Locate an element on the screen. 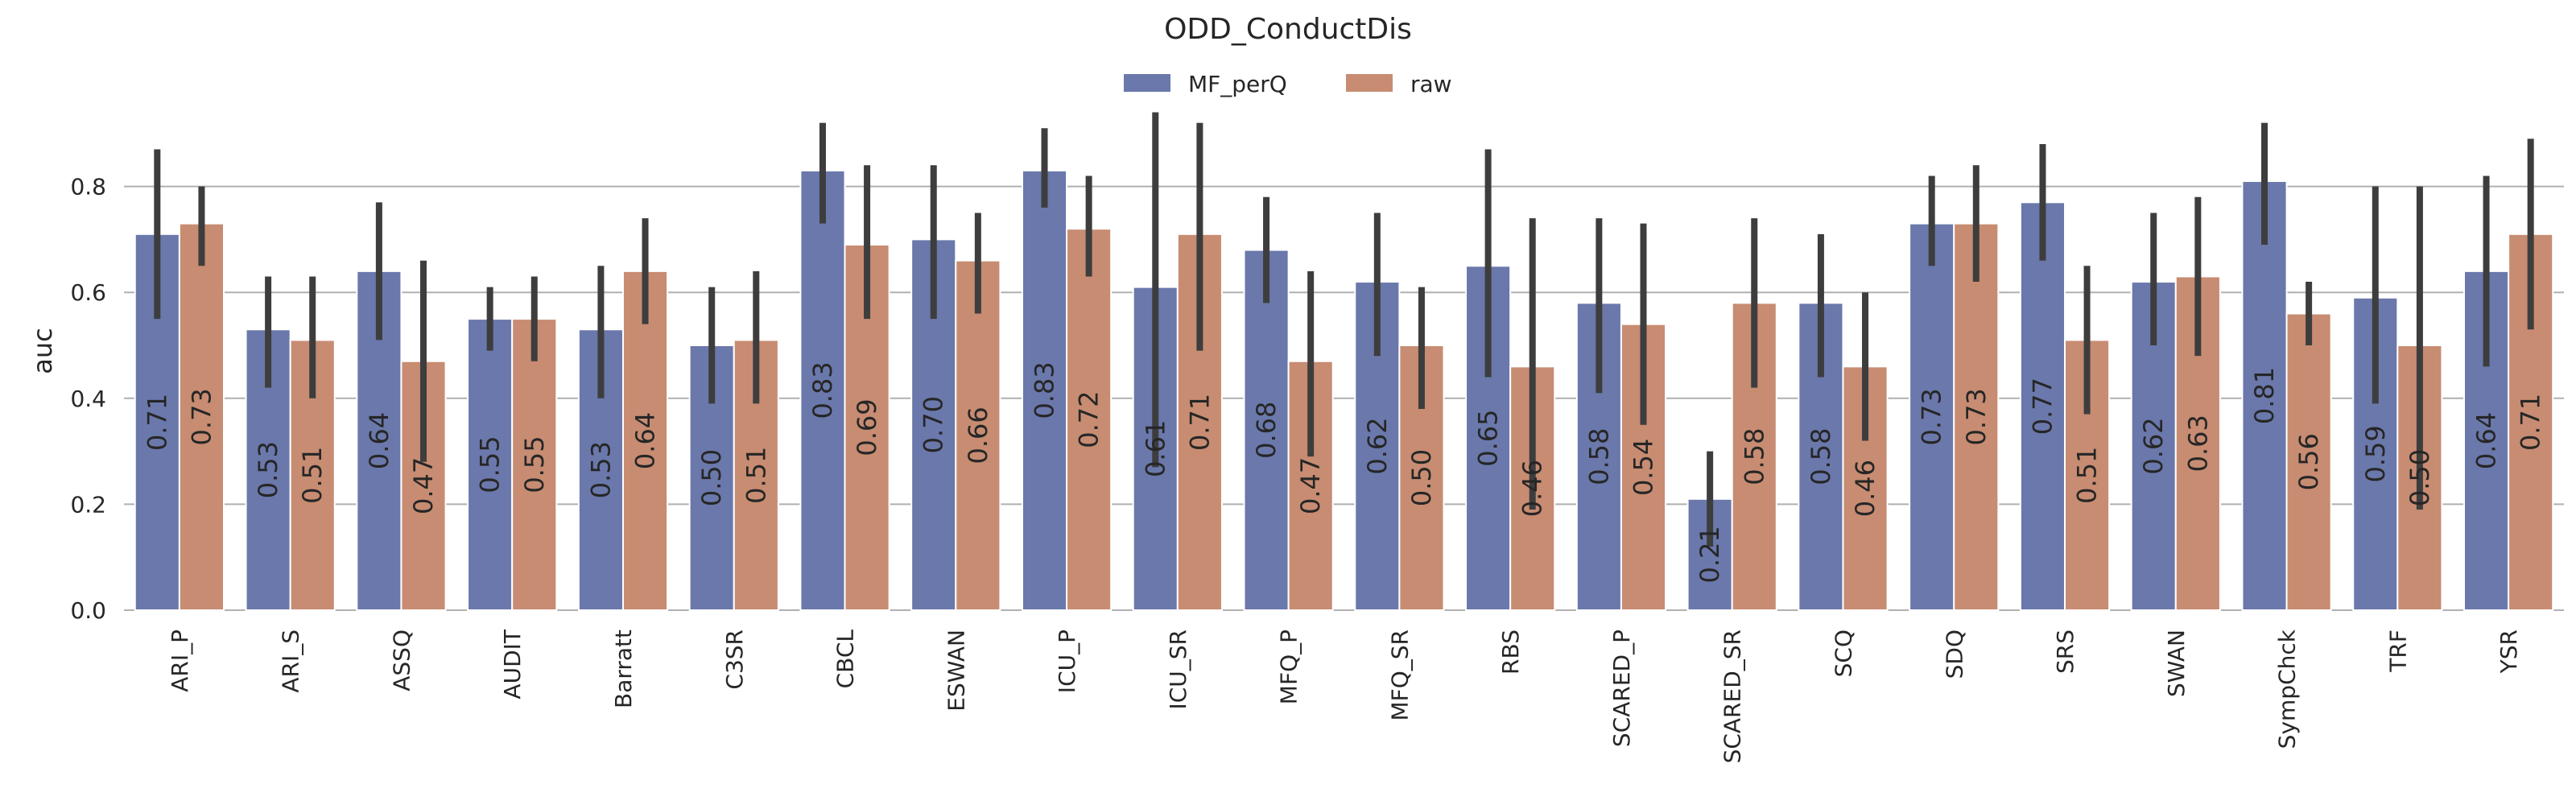 This screenshot has width=2576, height=805. bar-value-label: 0.61 is located at coordinates (1155, 448).